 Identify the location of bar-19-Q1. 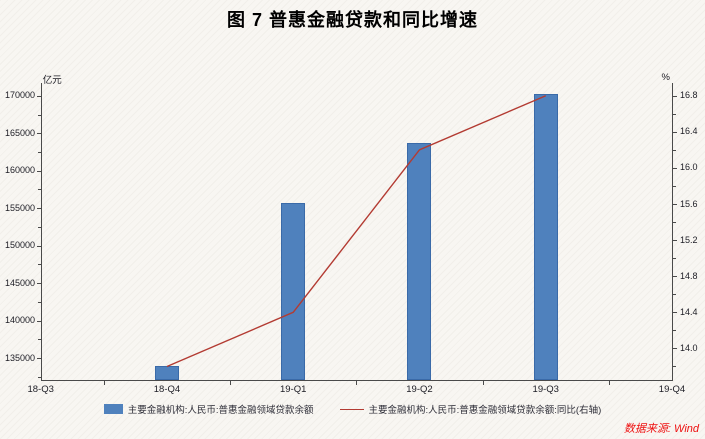
(293, 291).